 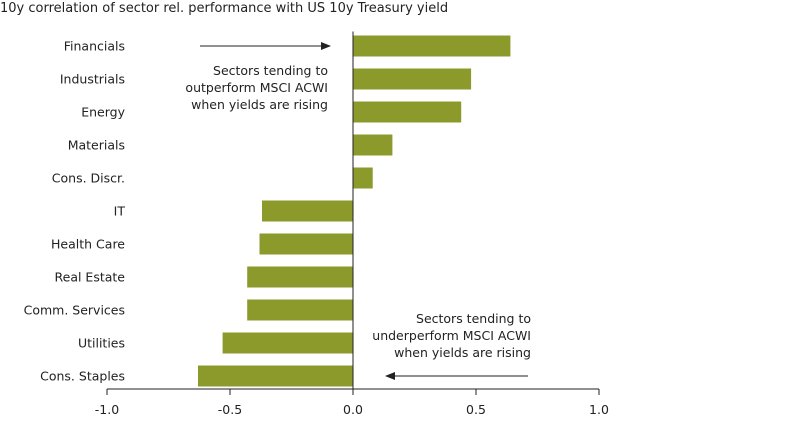 What do you see at coordinates (74, 310) in the screenshot?
I see `category-label: Comm. Services` at bounding box center [74, 310].